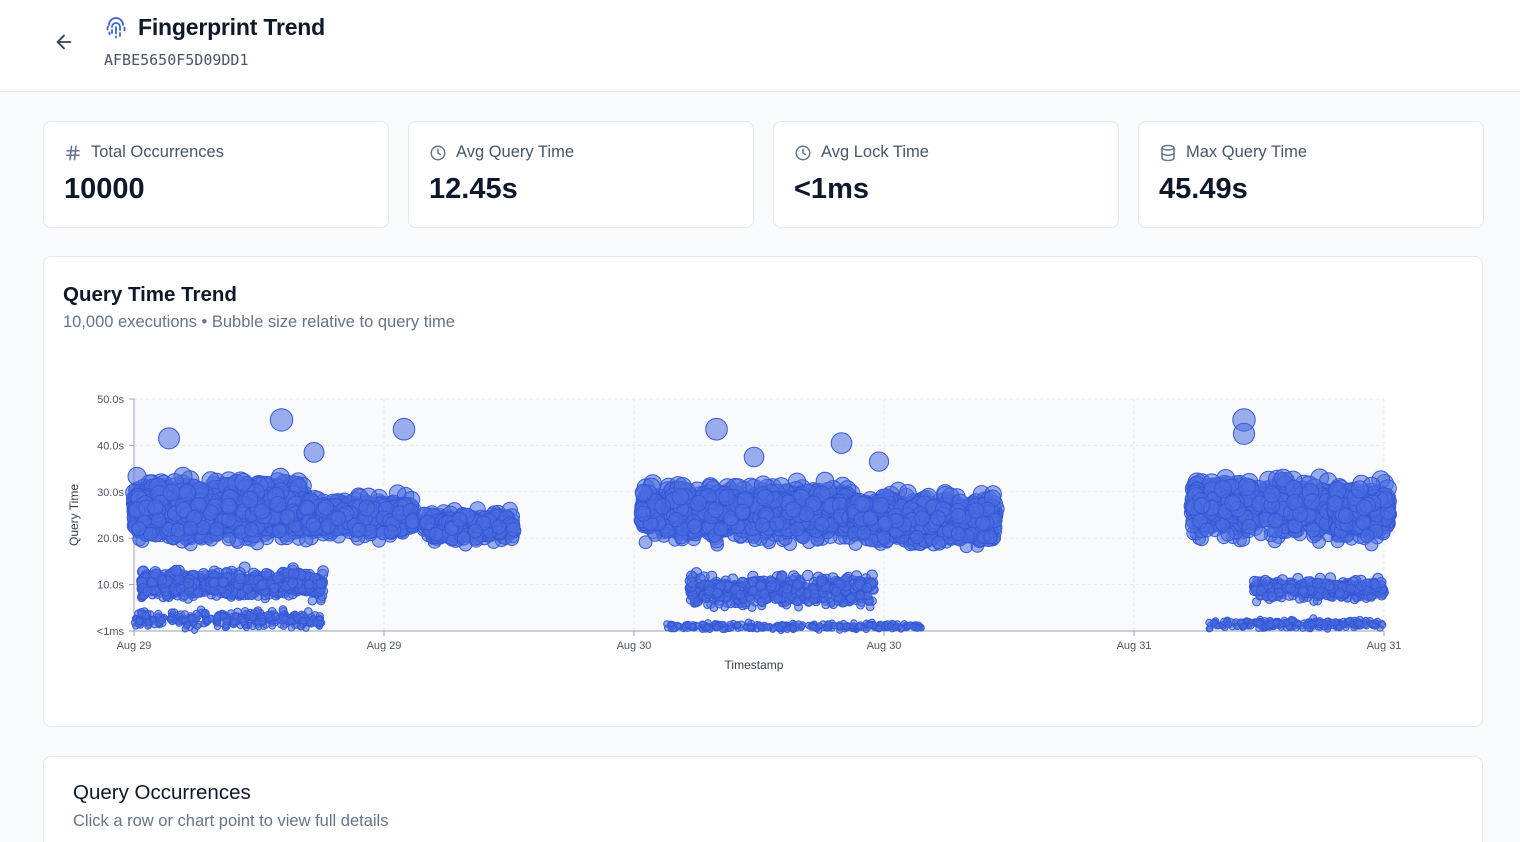 Image resolution: width=1520 pixels, height=842 pixels. Describe the element at coordinates (581, 174) in the screenshot. I see `stat-card-avg-query-time: Avg Query Time 12.45s` at that location.